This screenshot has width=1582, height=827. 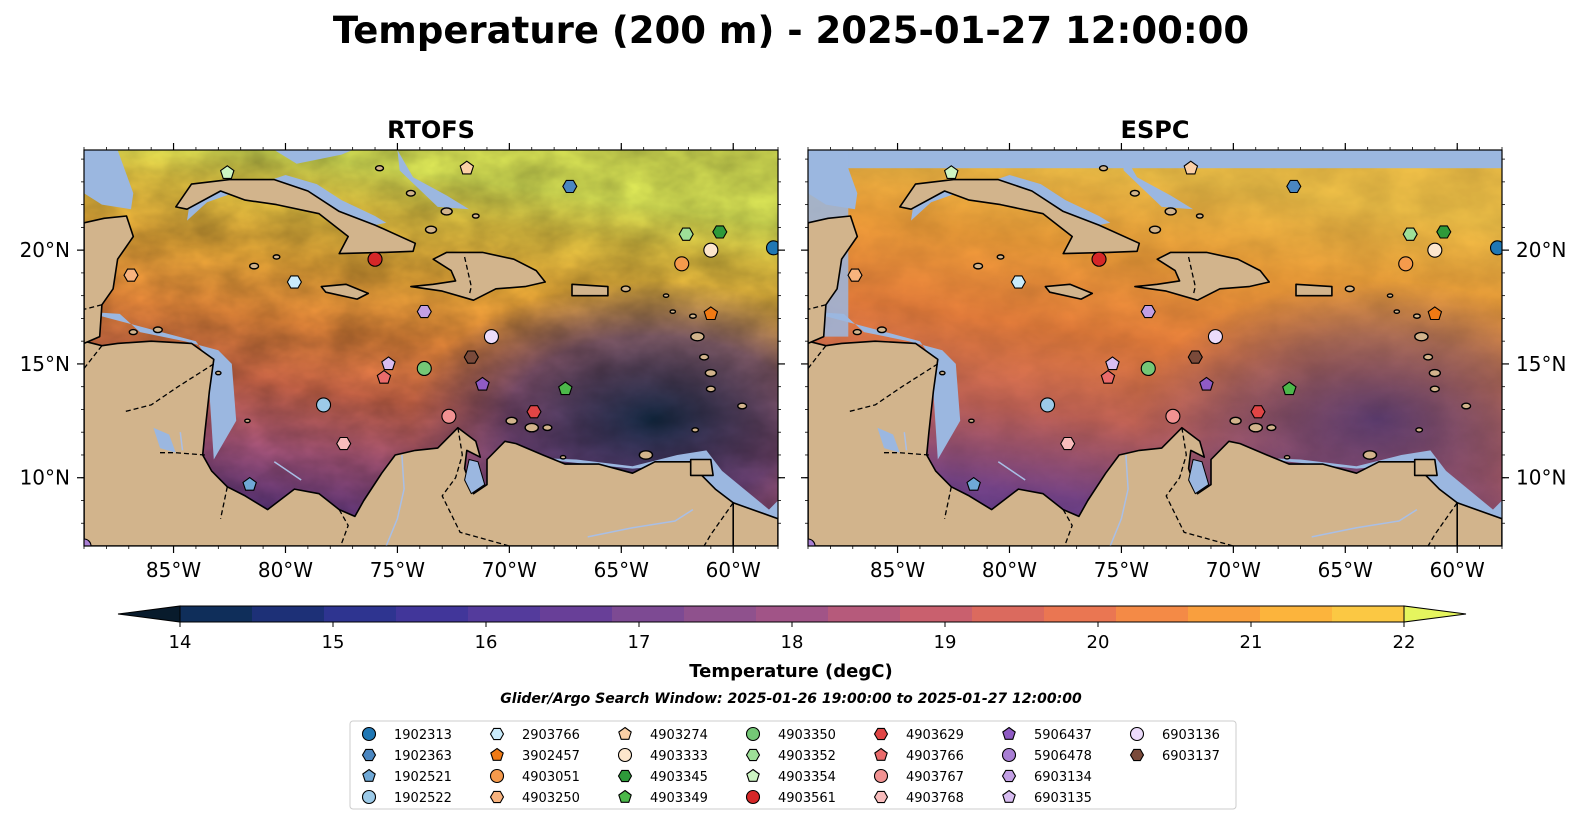 I want to click on legend-label: 4903051, so click(x=551, y=777).